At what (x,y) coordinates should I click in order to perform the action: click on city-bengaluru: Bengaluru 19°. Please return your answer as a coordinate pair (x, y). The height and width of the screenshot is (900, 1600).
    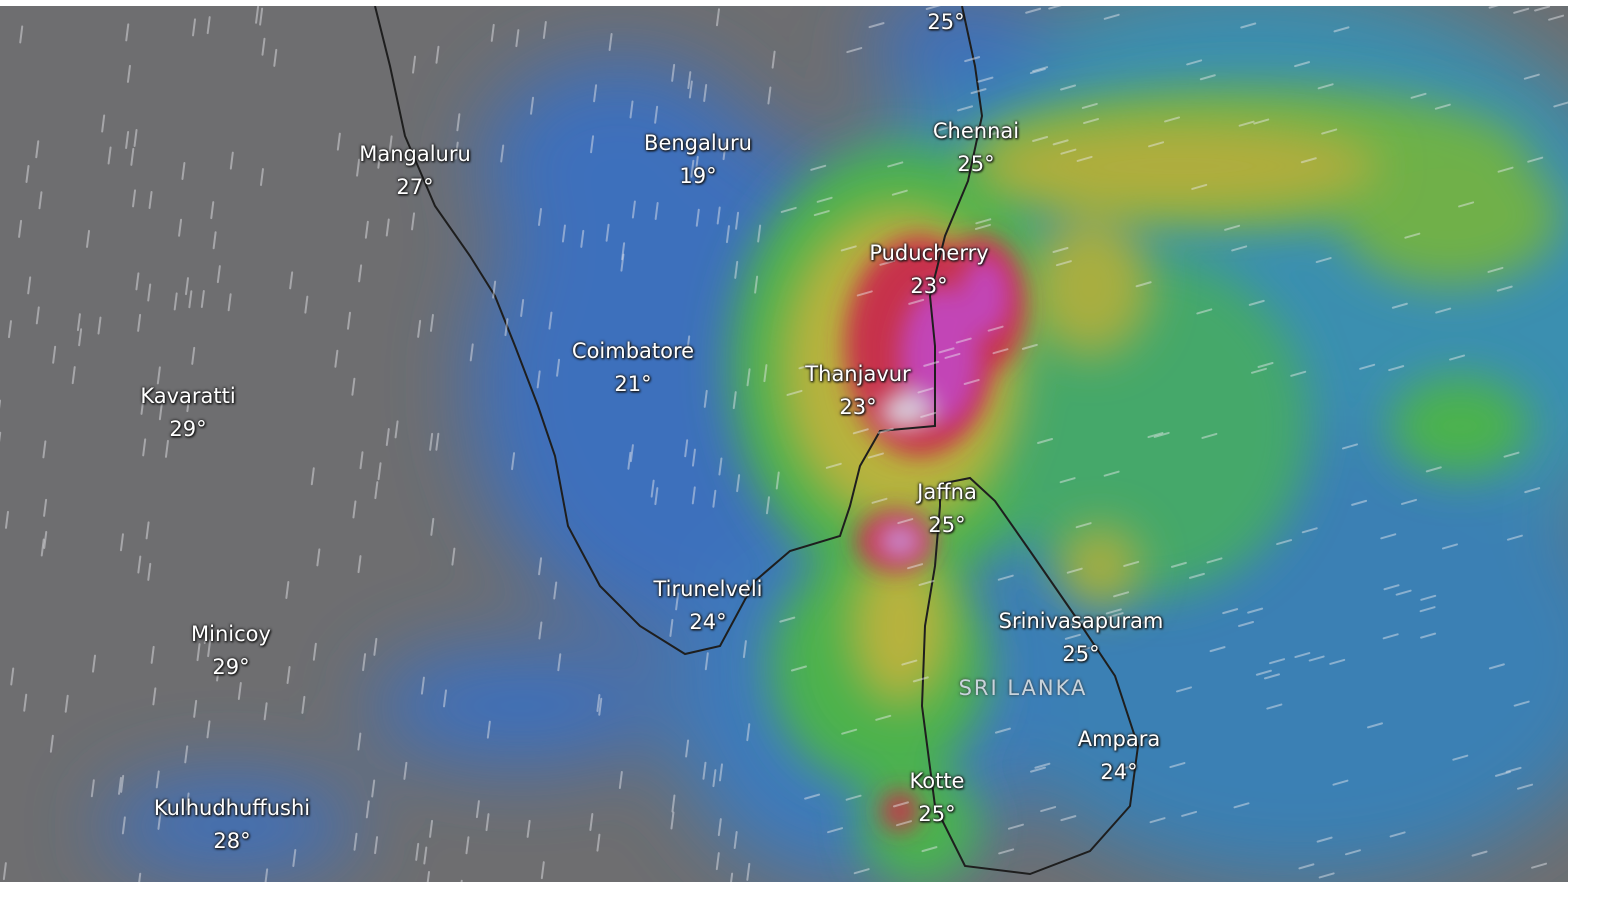
    Looking at the image, I should click on (698, 159).